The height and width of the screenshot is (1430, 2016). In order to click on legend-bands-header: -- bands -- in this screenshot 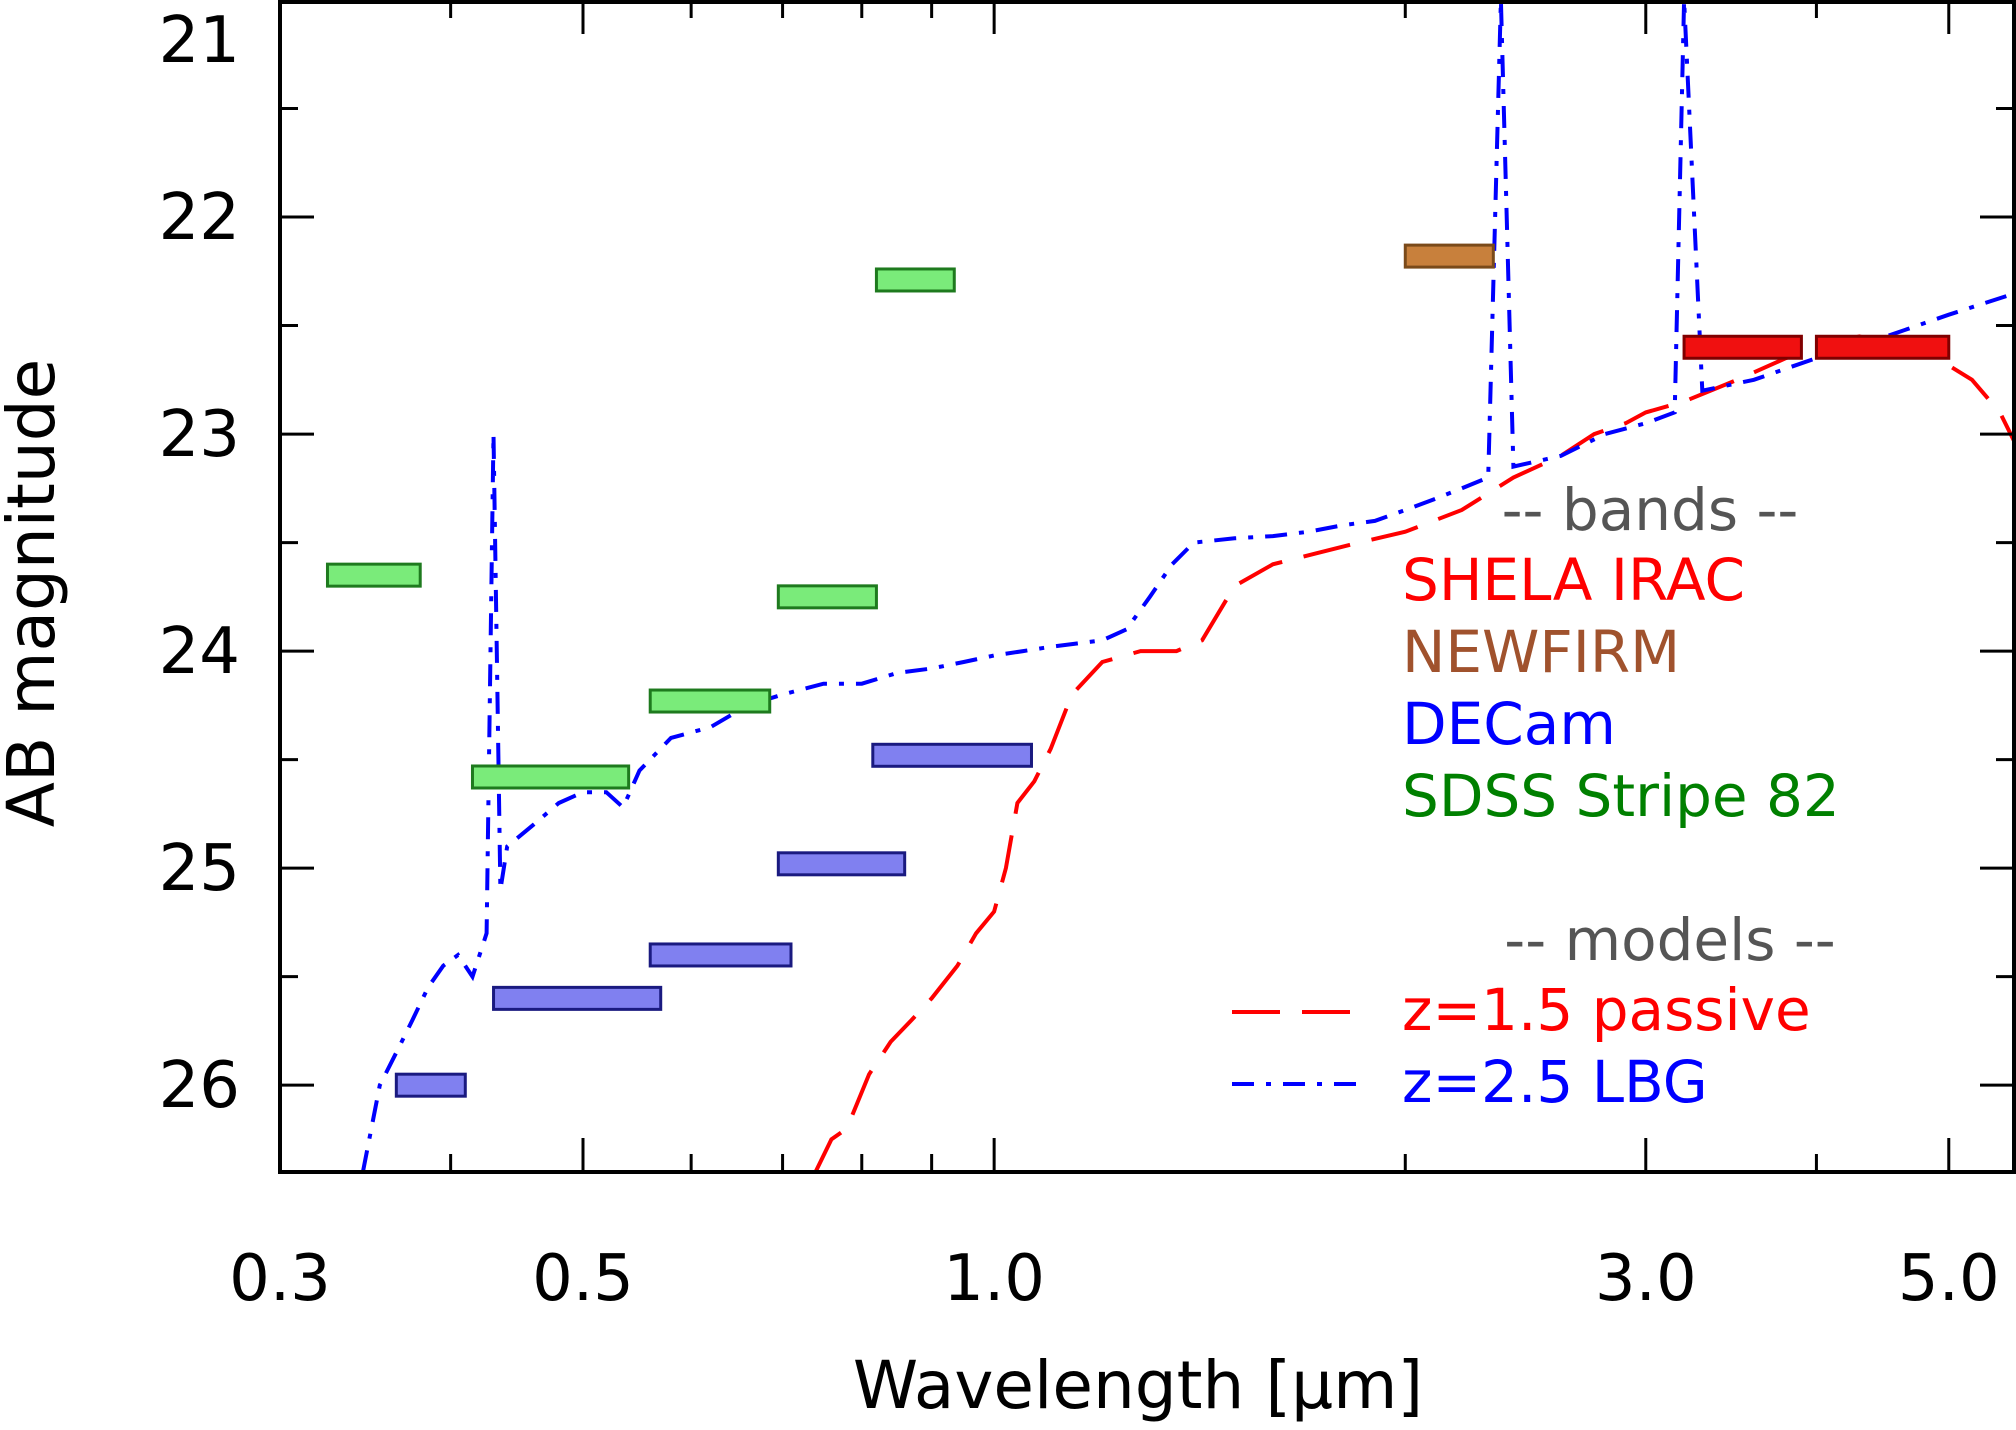, I will do `click(1650, 510)`.